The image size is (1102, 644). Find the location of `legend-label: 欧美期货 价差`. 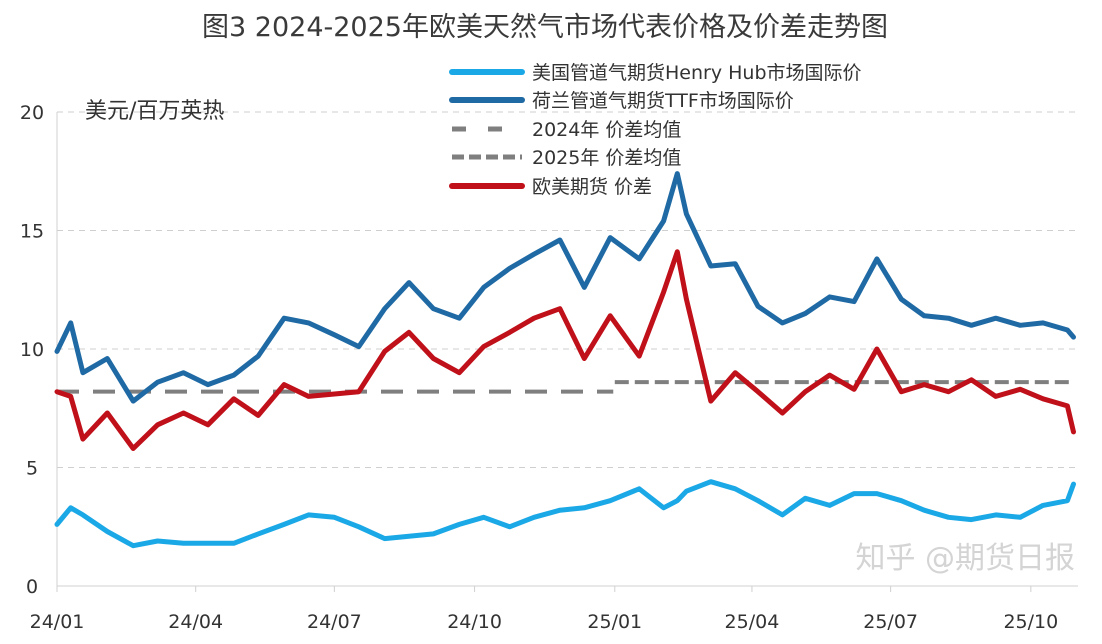

legend-label: 欧美期货 价差 is located at coordinates (592, 187).